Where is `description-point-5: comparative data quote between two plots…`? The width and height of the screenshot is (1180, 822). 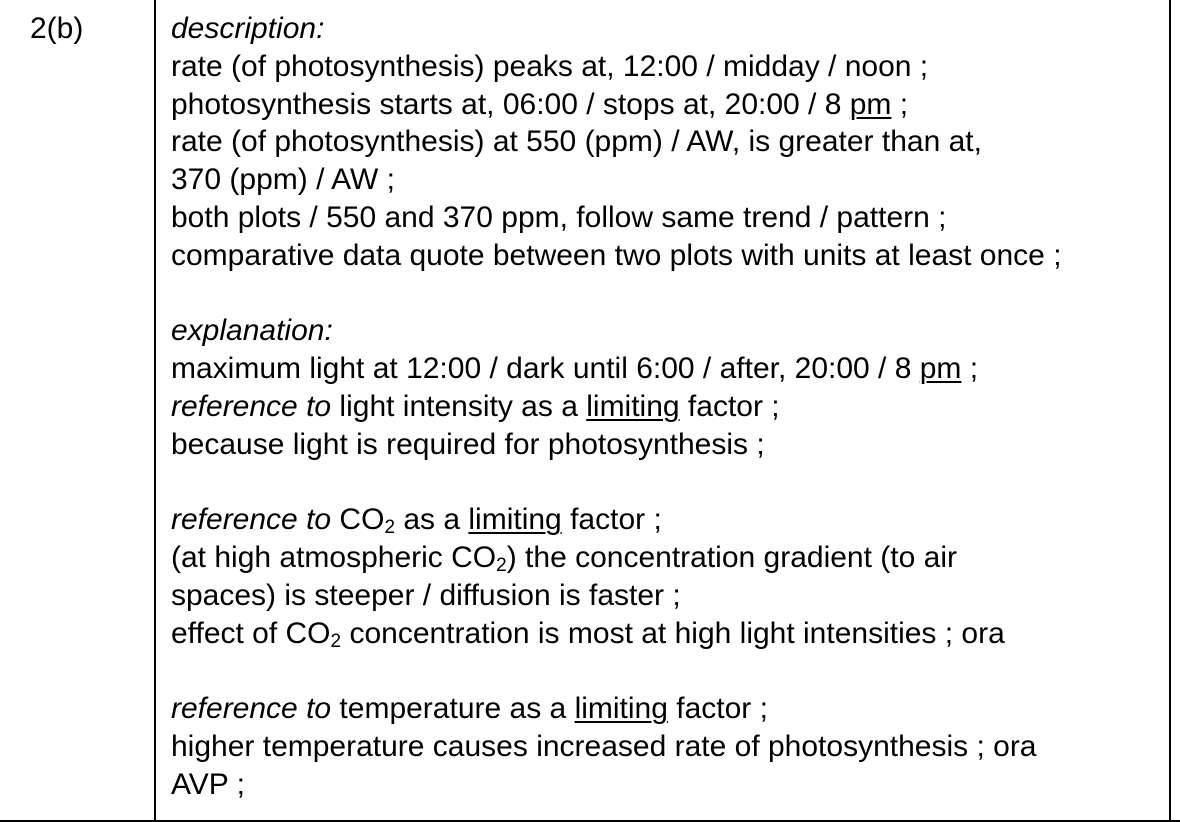 description-point-5: comparative data quote between two plots… is located at coordinates (616, 255).